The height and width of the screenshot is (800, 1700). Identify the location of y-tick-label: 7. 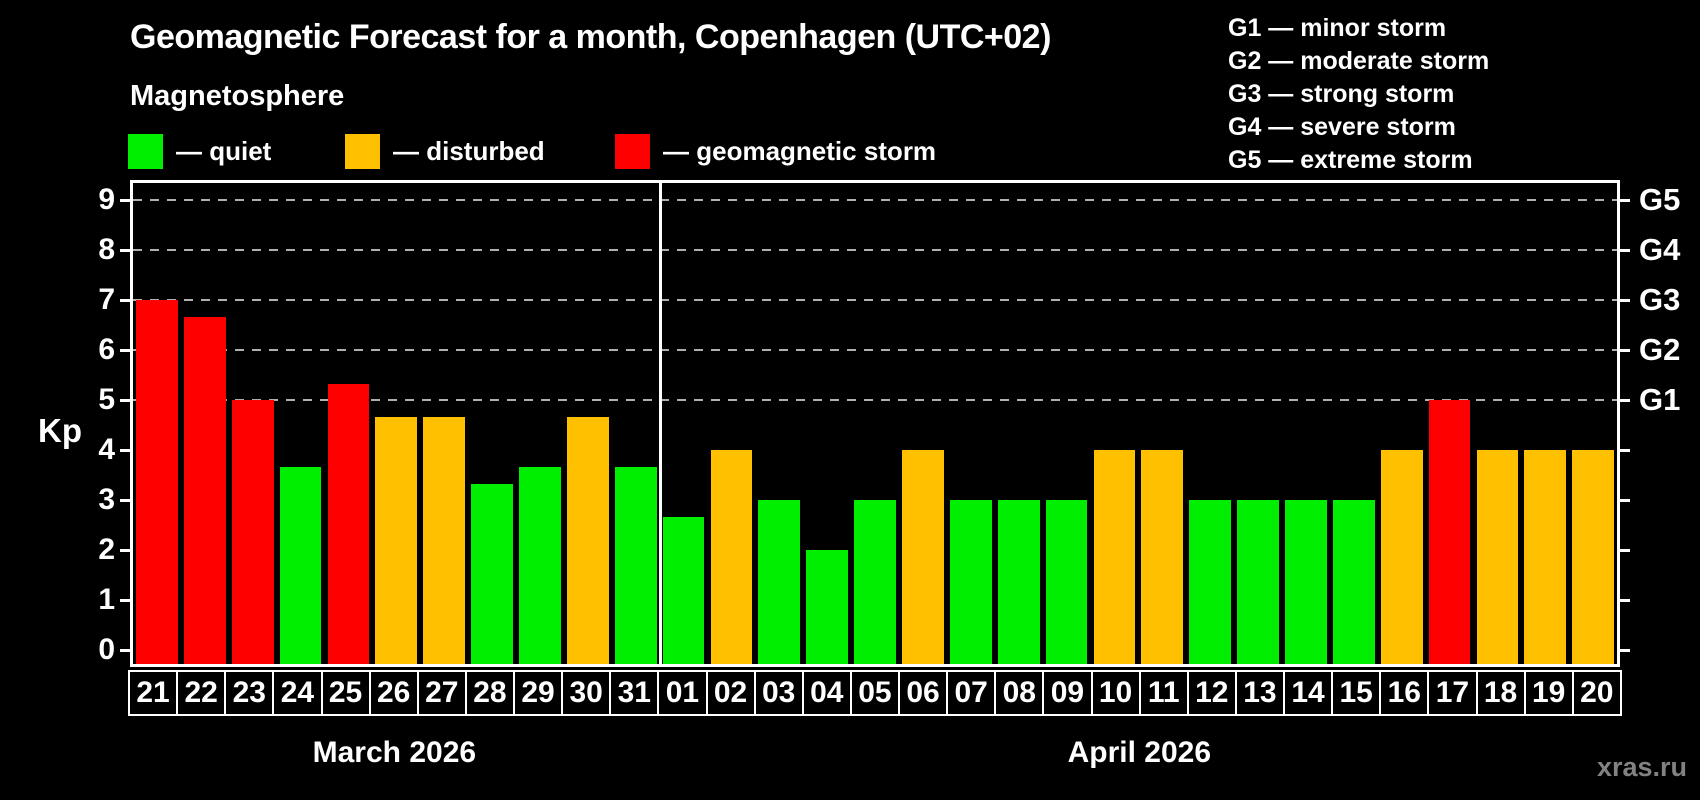
(106, 299).